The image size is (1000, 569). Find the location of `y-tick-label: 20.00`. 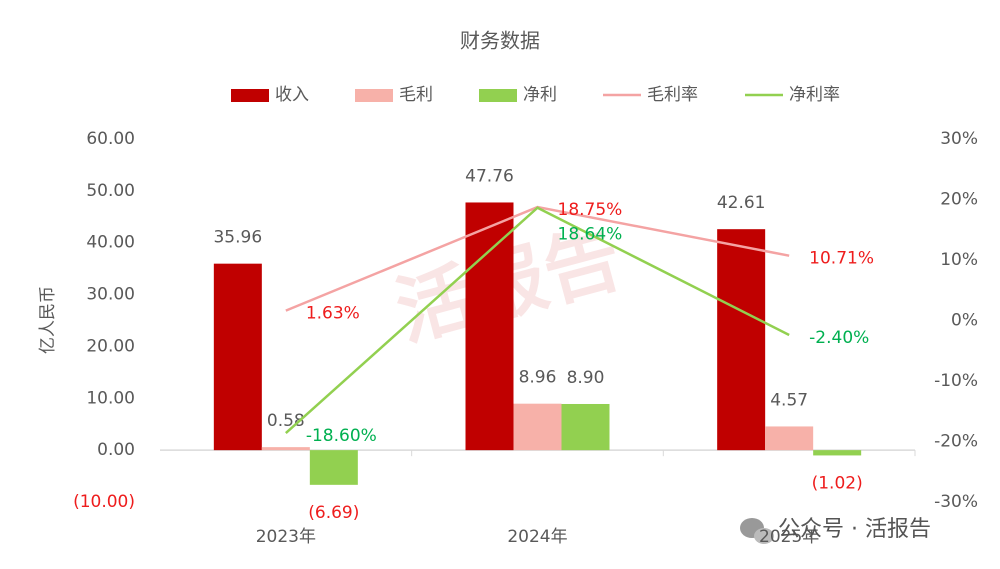

y-tick-label: 20.00 is located at coordinates (110, 346).